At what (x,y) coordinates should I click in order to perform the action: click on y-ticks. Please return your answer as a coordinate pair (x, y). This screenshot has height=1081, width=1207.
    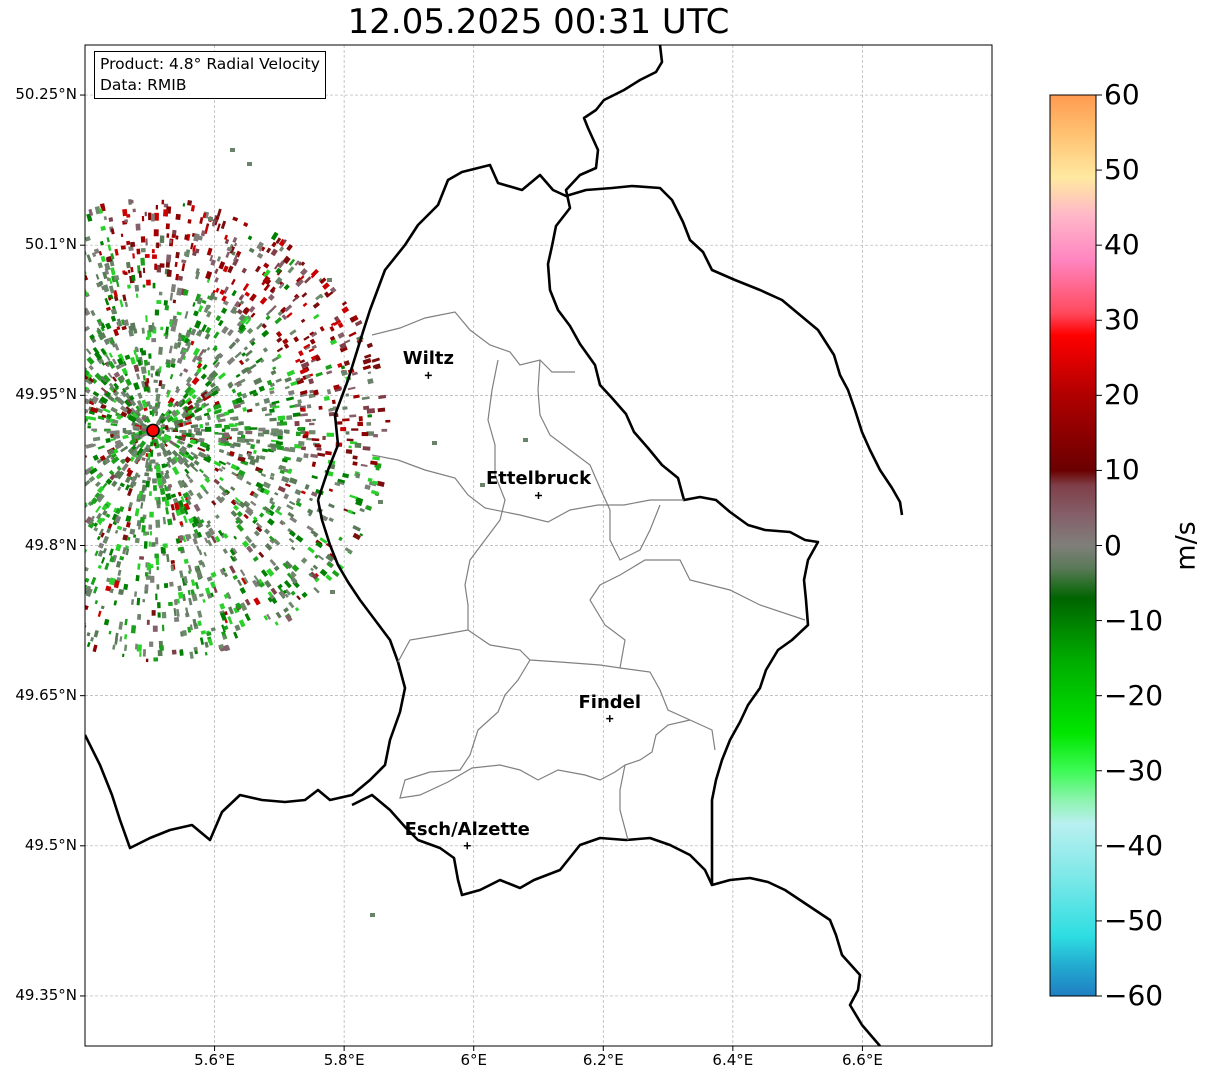
    Looking at the image, I should click on (82, 545).